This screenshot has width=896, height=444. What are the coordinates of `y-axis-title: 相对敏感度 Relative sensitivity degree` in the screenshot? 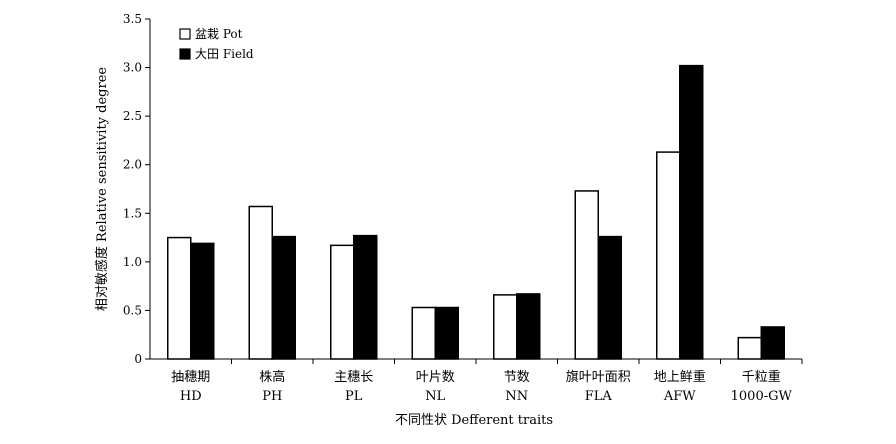 It's located at (102, 189).